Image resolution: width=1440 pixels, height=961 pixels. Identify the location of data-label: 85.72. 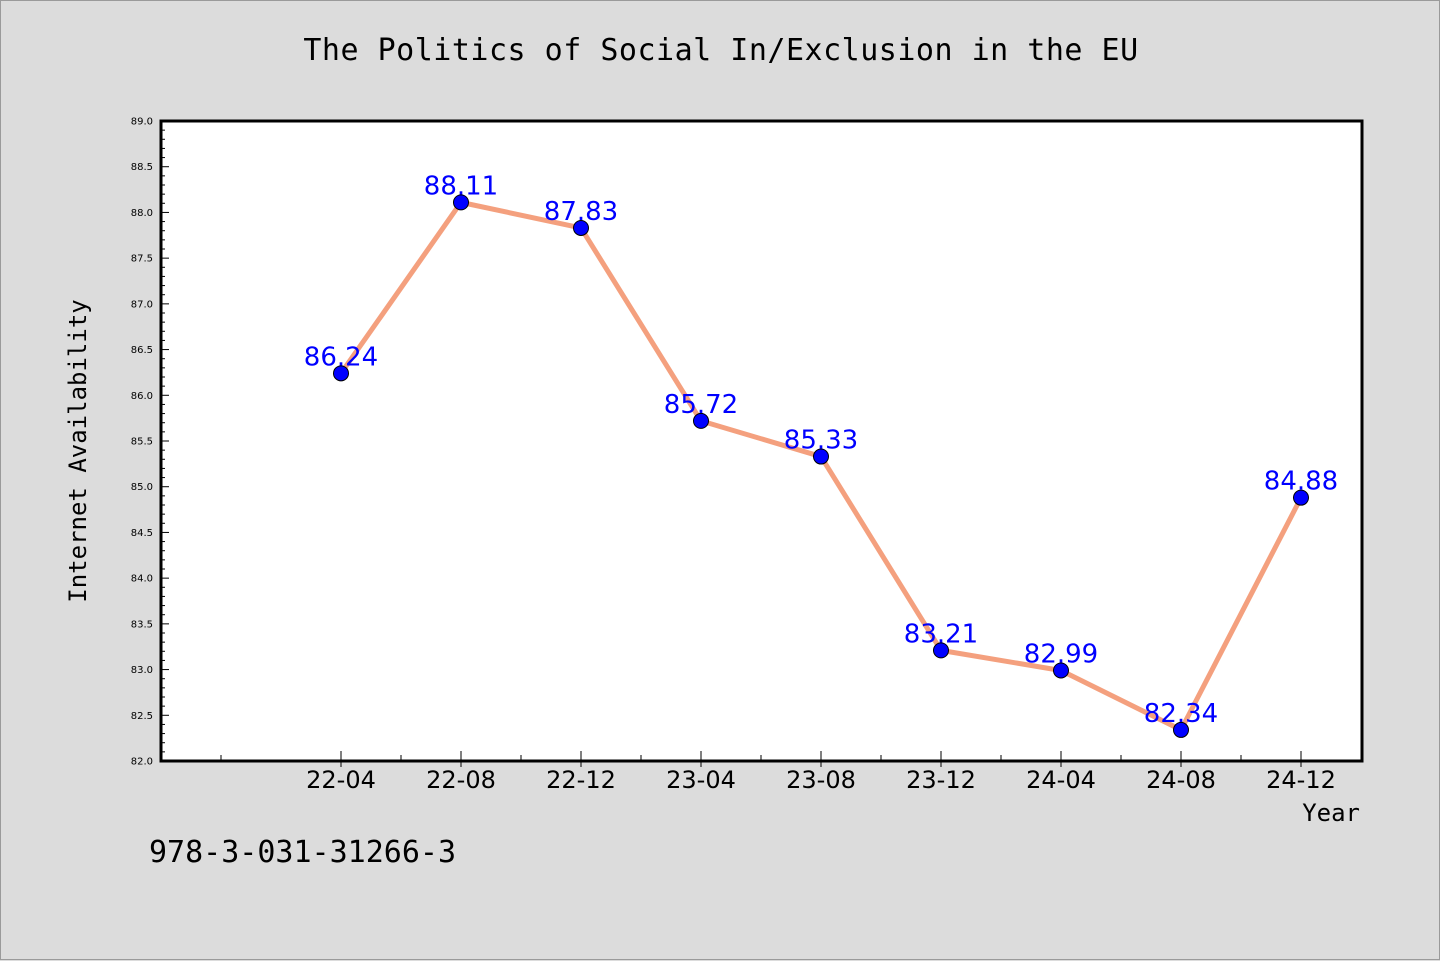
(701, 405).